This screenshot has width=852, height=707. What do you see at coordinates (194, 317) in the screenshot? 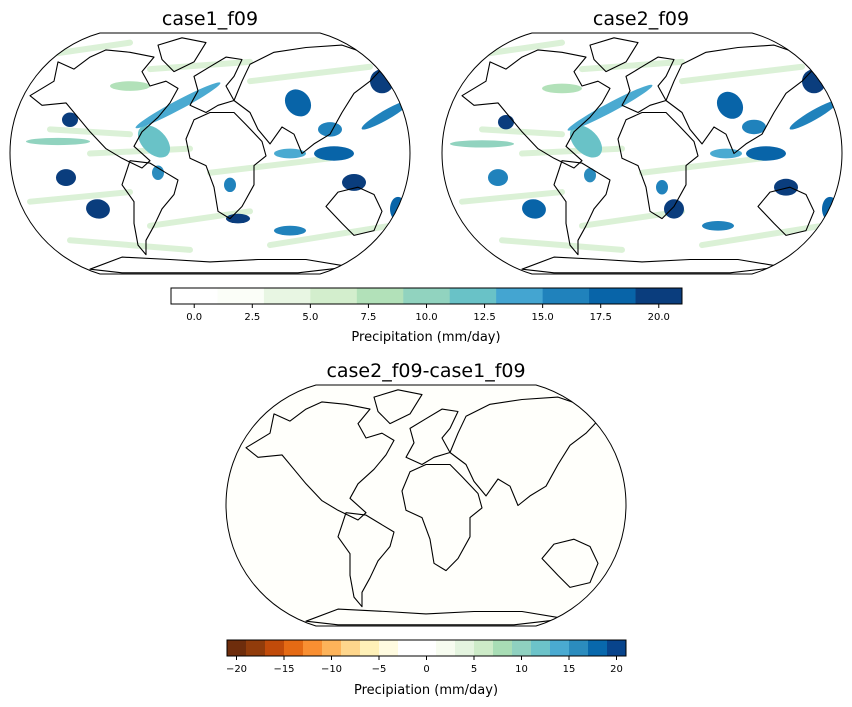
I see `colorbar-tick-label: 0.0` at bounding box center [194, 317].